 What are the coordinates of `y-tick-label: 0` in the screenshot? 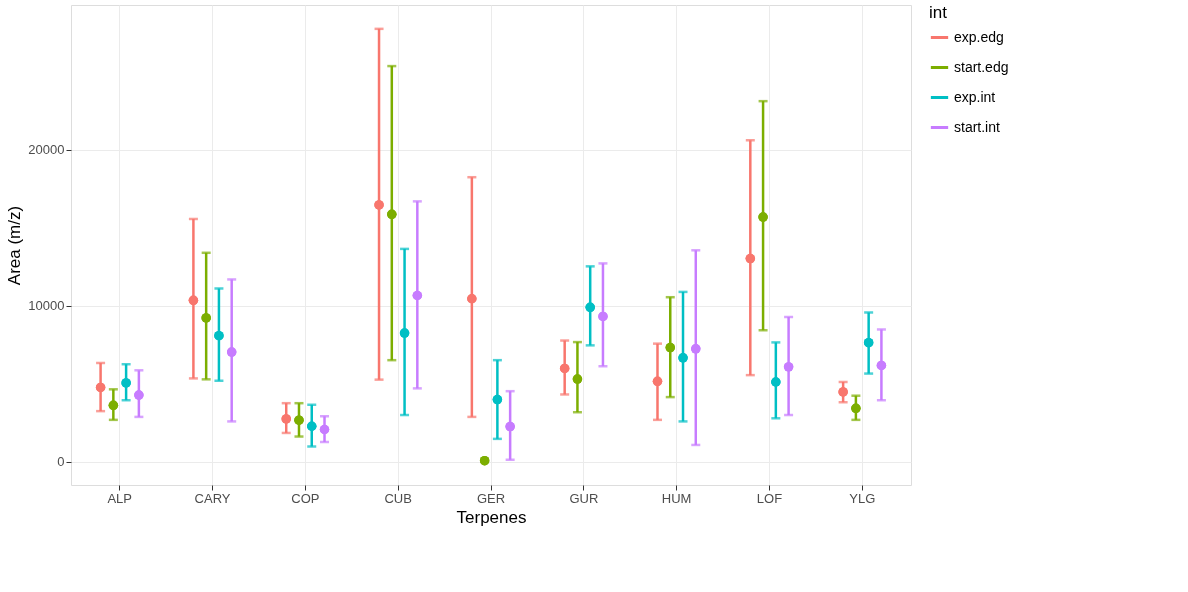 It's located at (61, 462).